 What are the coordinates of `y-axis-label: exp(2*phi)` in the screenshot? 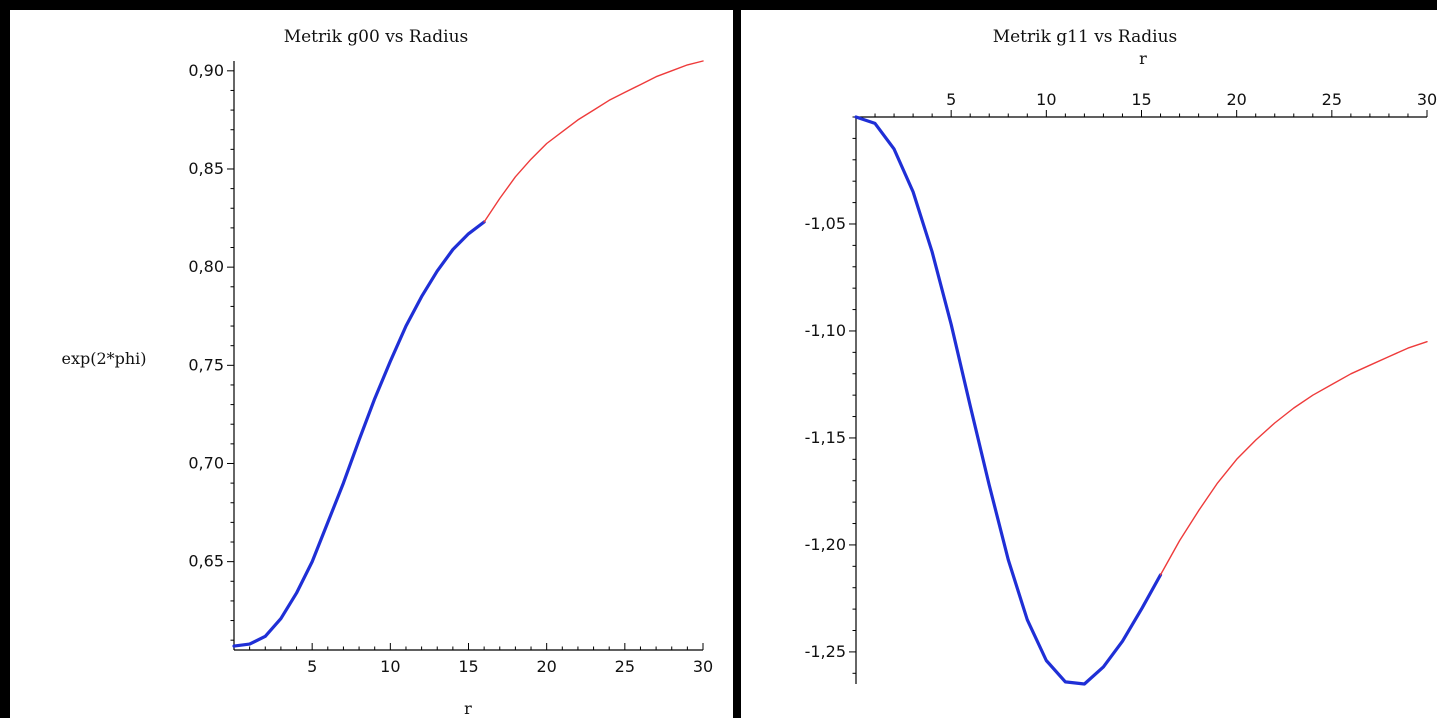 It's located at (103, 358).